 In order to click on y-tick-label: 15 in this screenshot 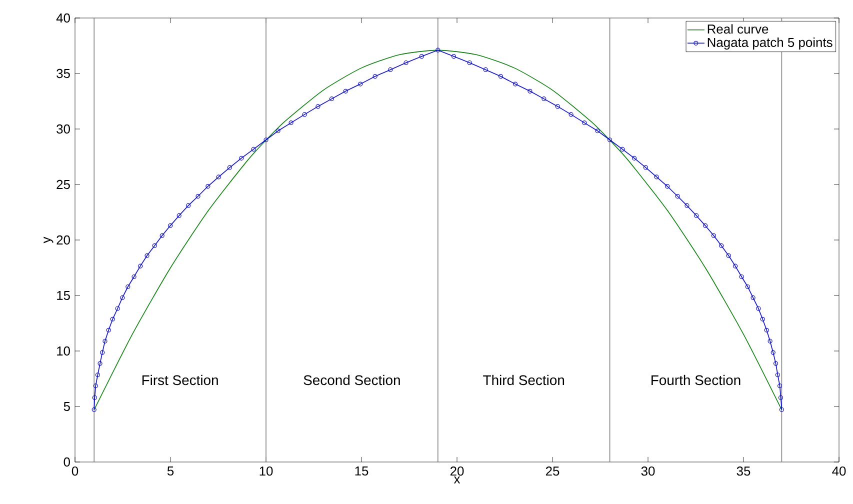, I will do `click(63, 295)`.